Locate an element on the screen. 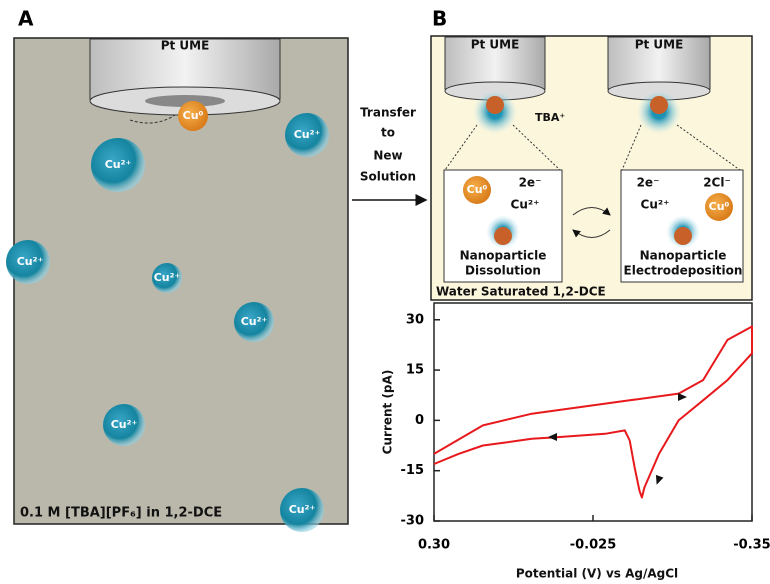 The image size is (770, 584). electrode-disc is located at coordinates (185, 101).